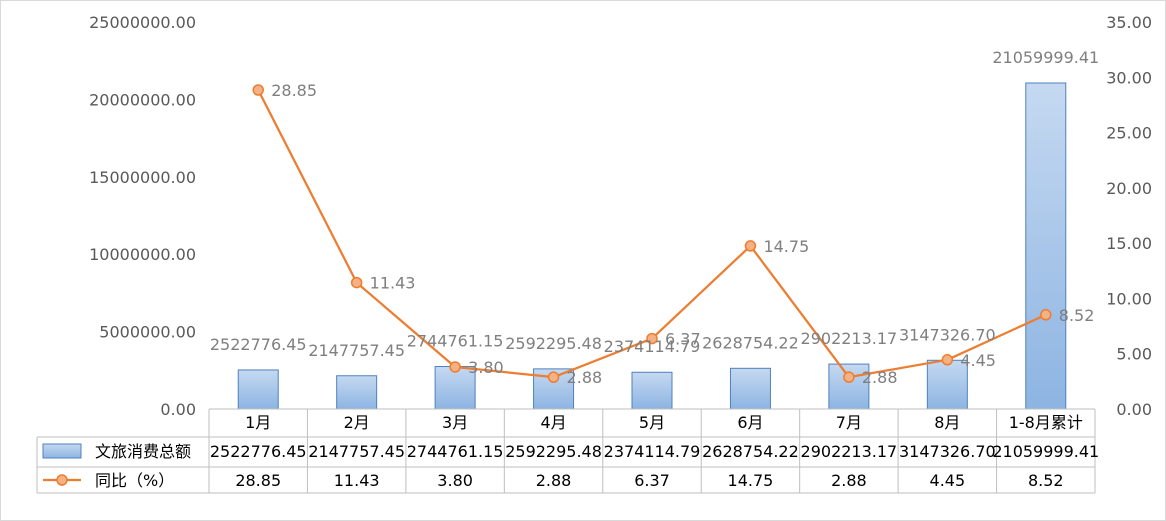 The image size is (1166, 521). I want to click on category-label: 7月, so click(849, 422).